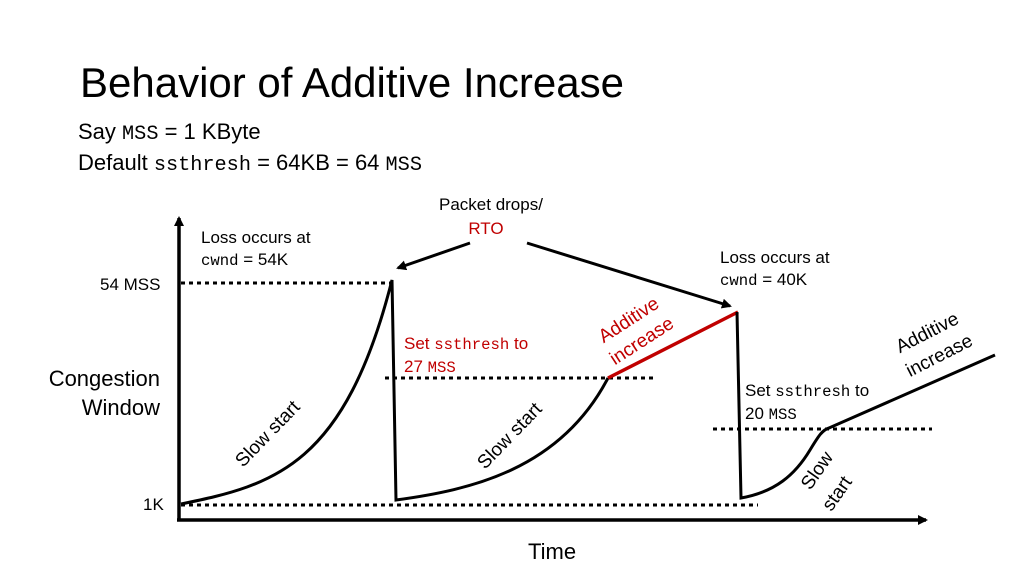 The image size is (1024, 576). Describe the element at coordinates (116, 162) in the screenshot. I see `ssthresh-default-prefix: Default` at that location.